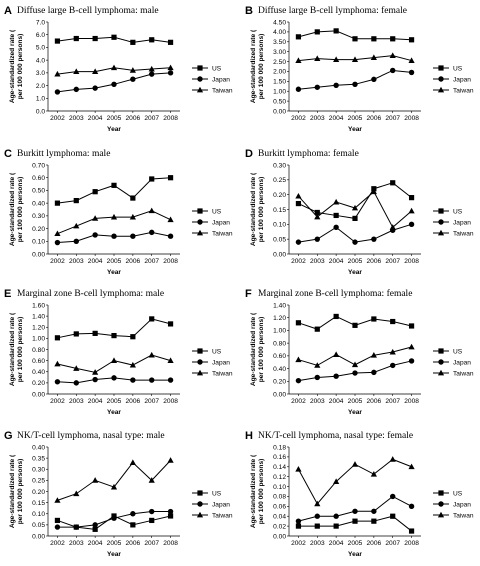  What do you see at coordinates (38, 229) in the screenshot?
I see `panel-c-ytick-label: 0.20` at bounding box center [38, 229].